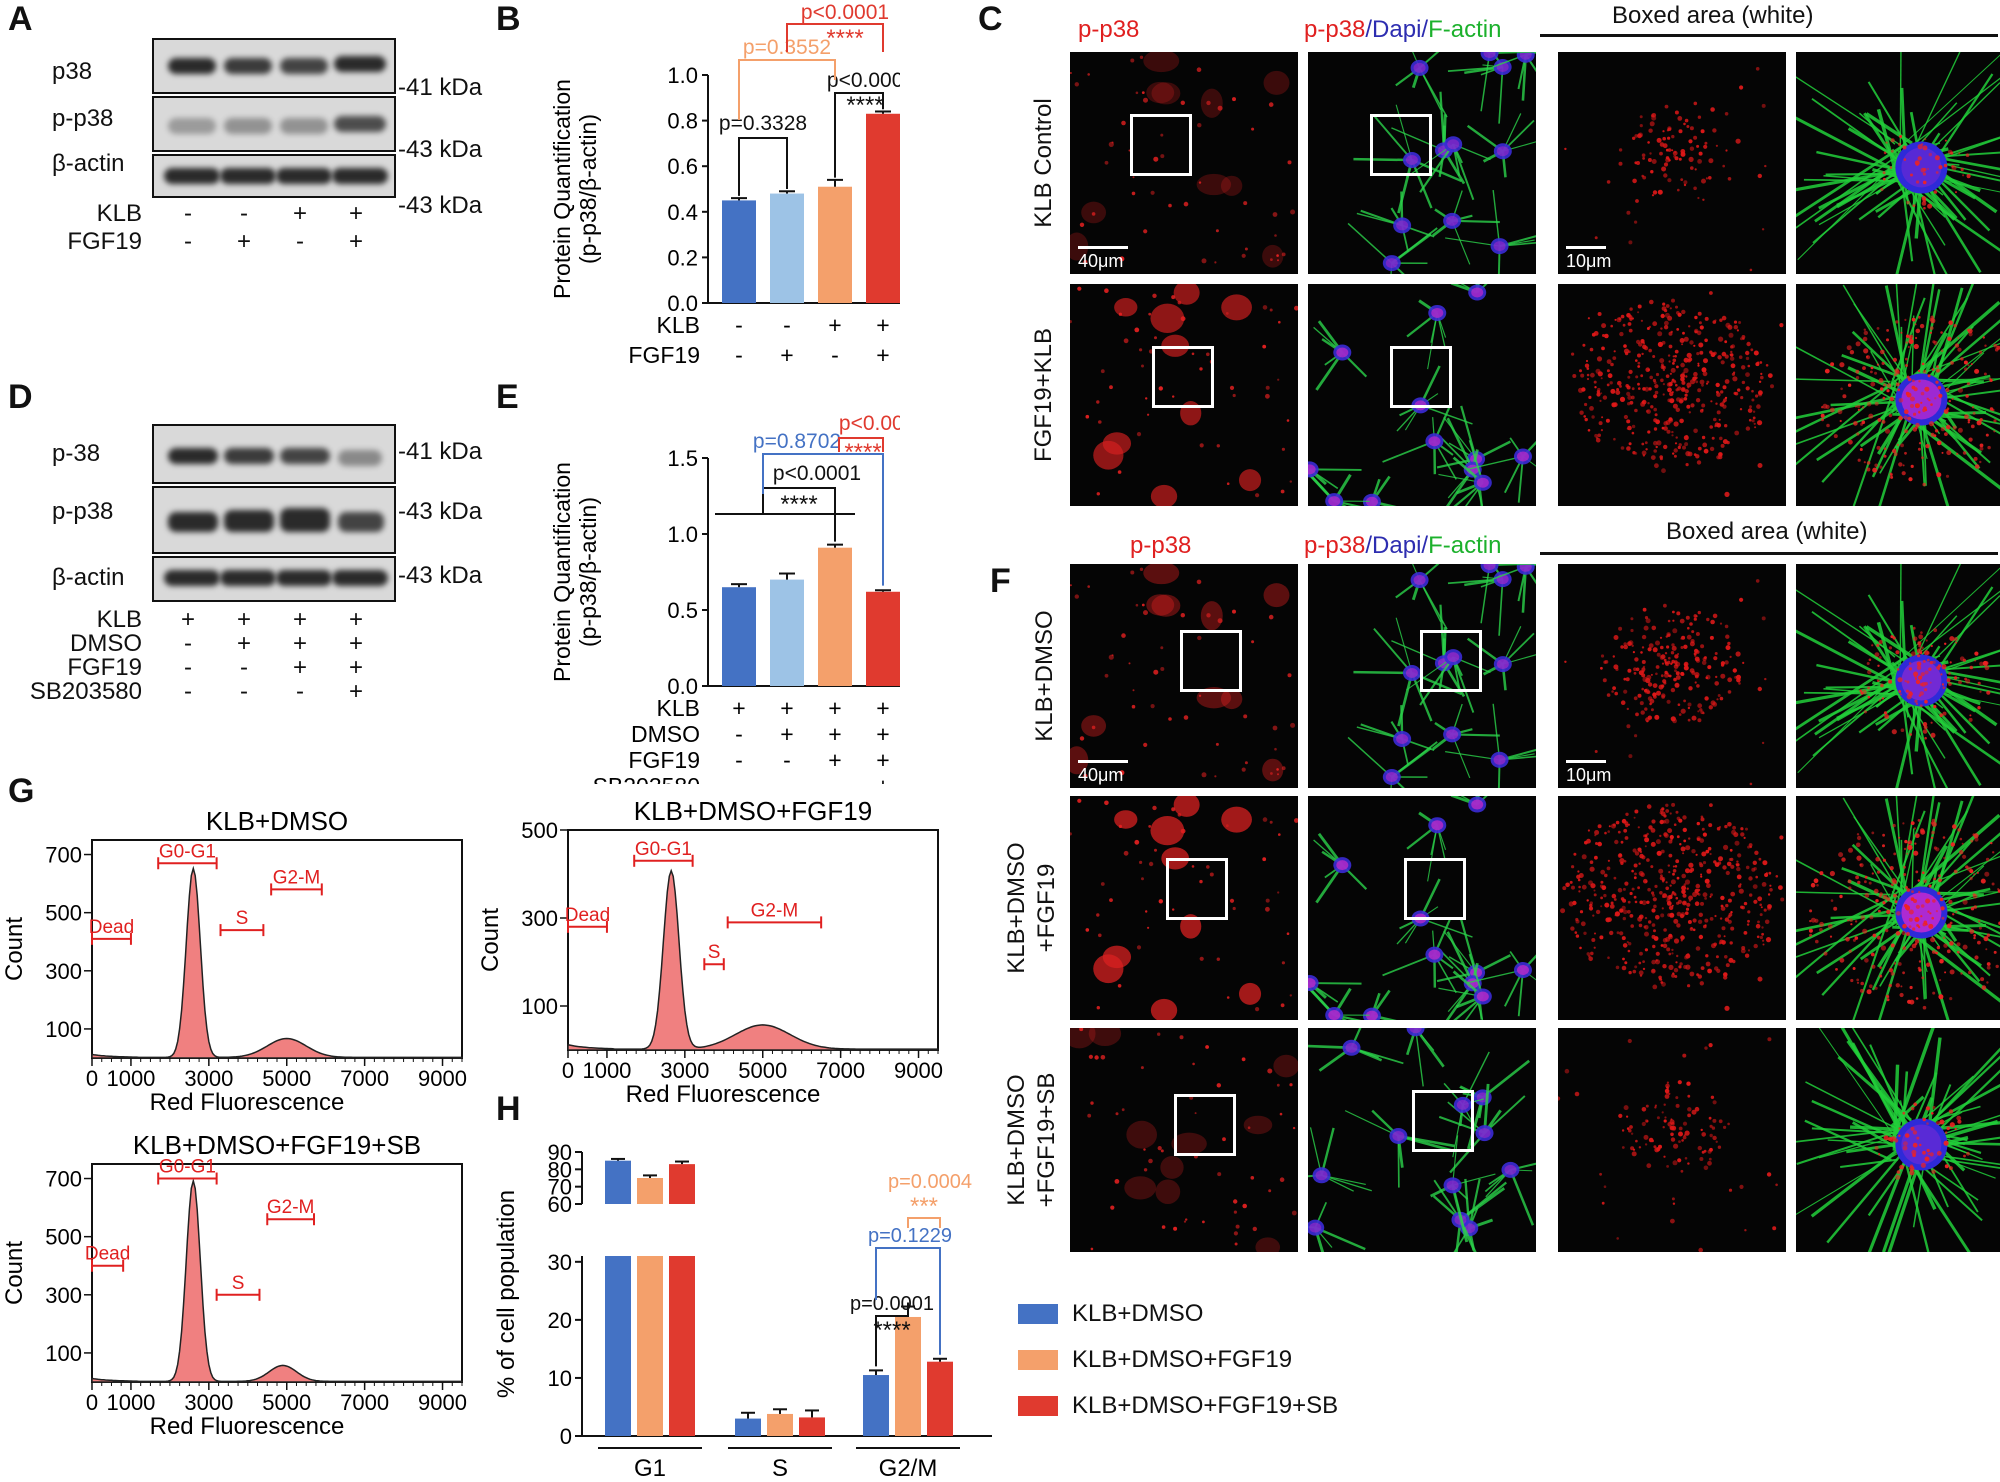 The image size is (2000, 1482). What do you see at coordinates (682, 303) in the screenshot?
I see `y-tick-label: 0.0` at bounding box center [682, 303].